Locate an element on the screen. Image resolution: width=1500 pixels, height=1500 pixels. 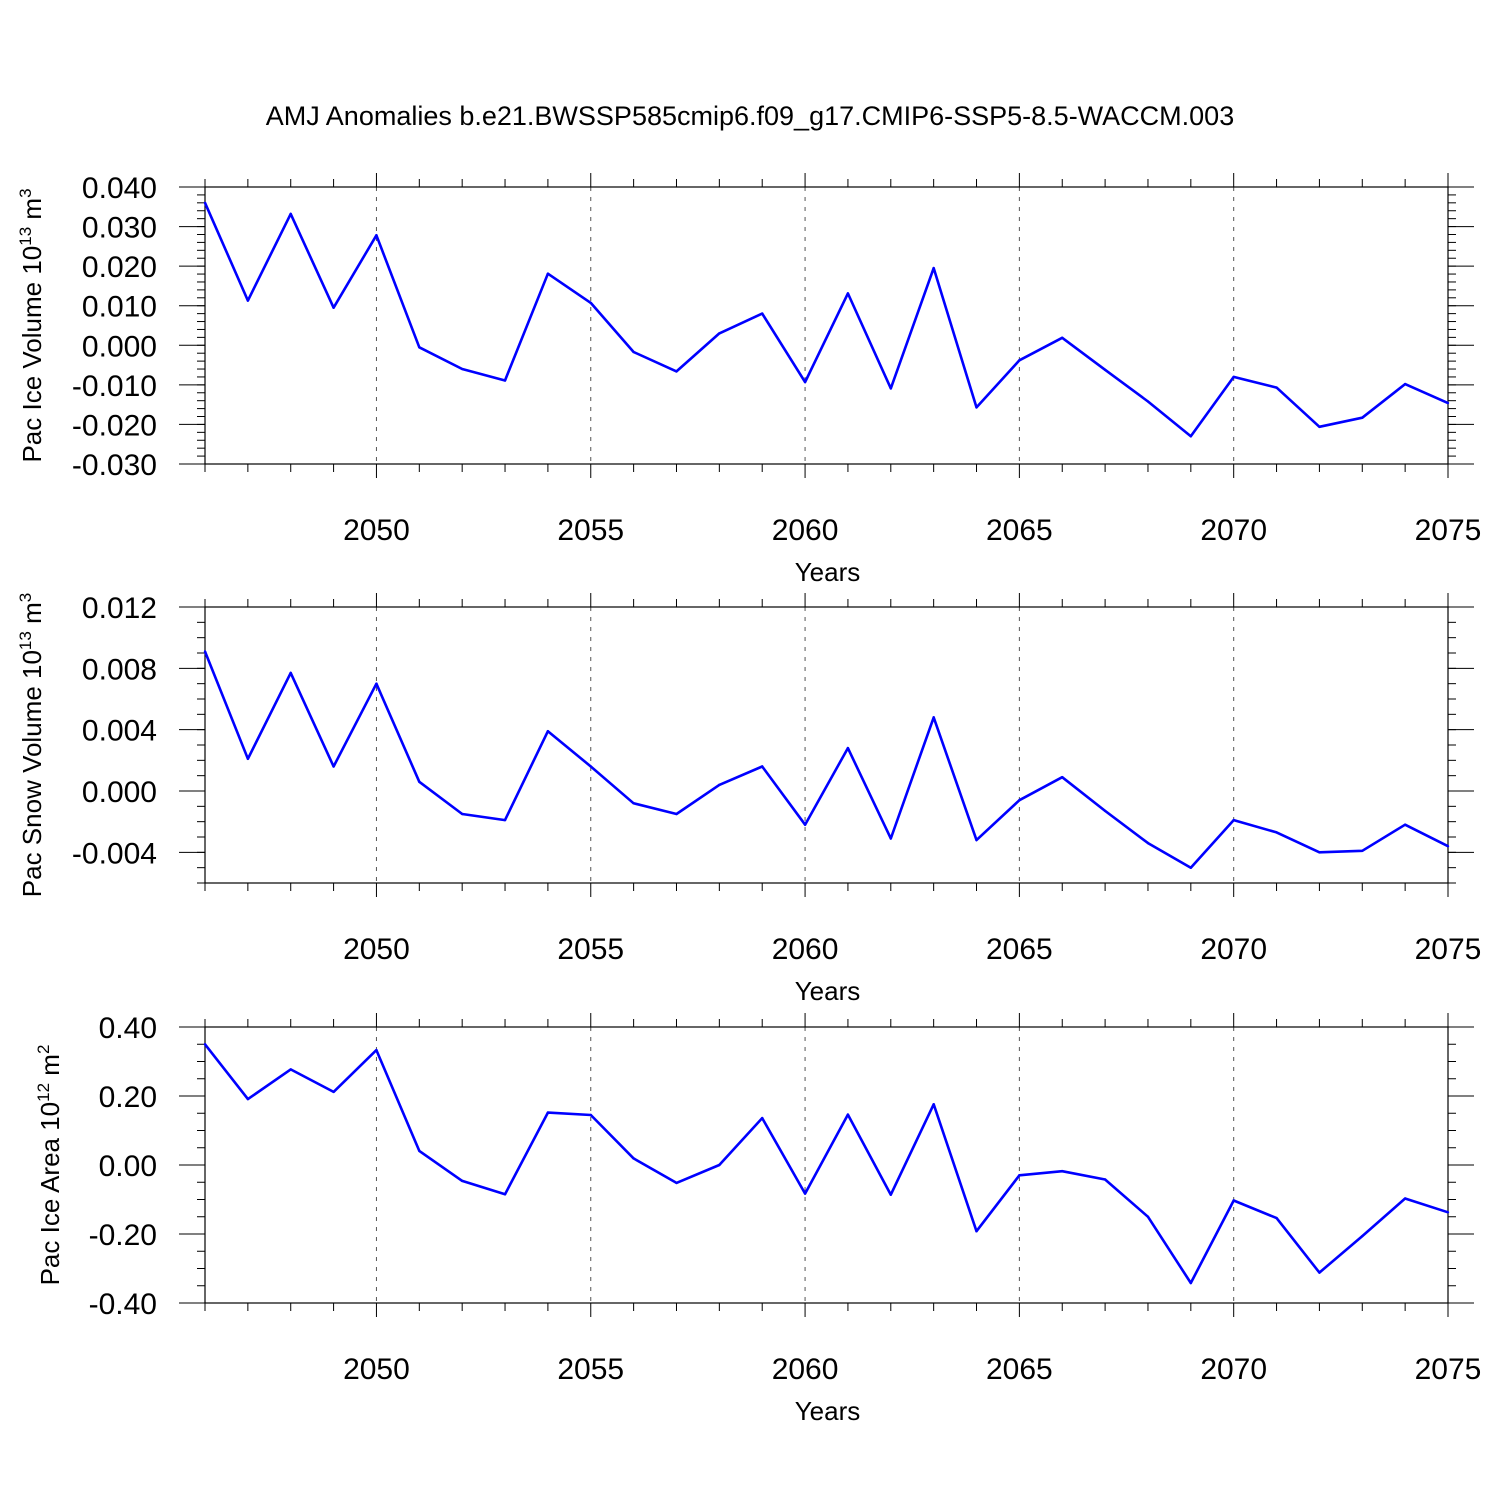
y-axis-title: Pac Ice Volume 1013 m3 is located at coordinates (31, 325).